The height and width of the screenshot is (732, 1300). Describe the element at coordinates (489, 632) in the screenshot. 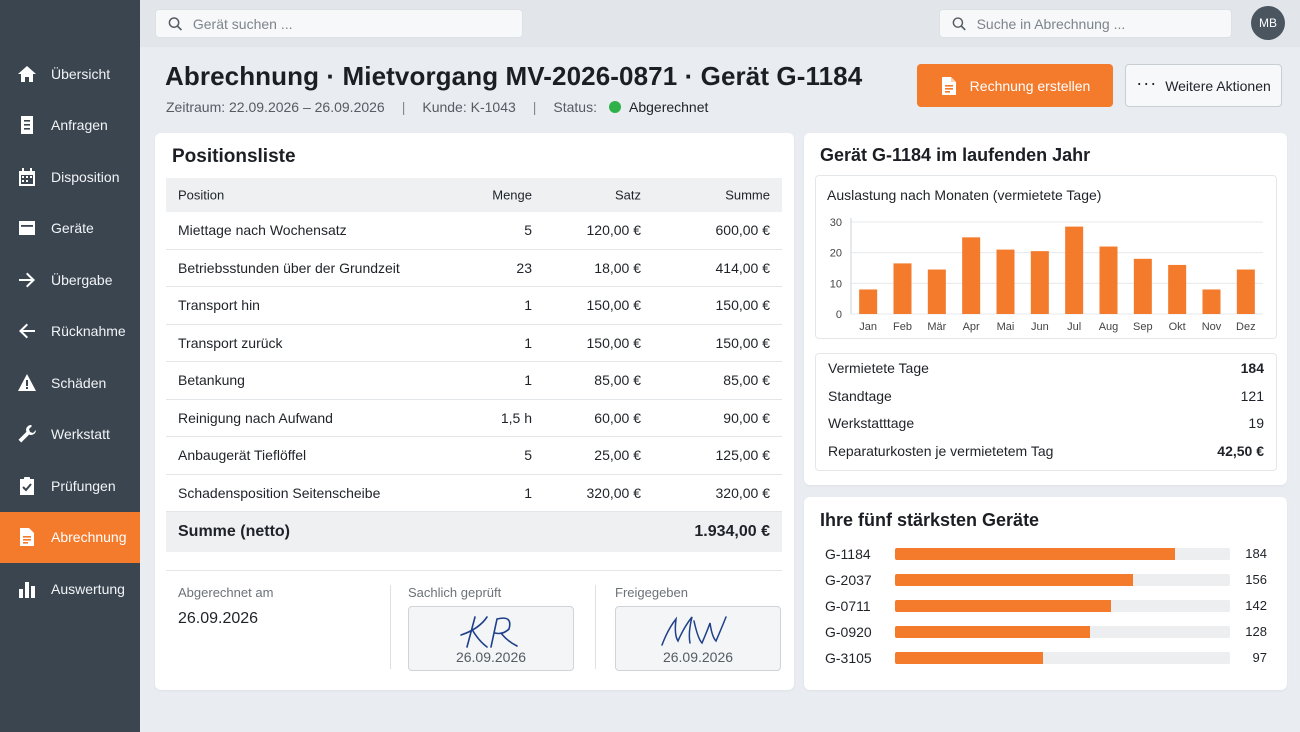

I see `signature-kr` at that location.